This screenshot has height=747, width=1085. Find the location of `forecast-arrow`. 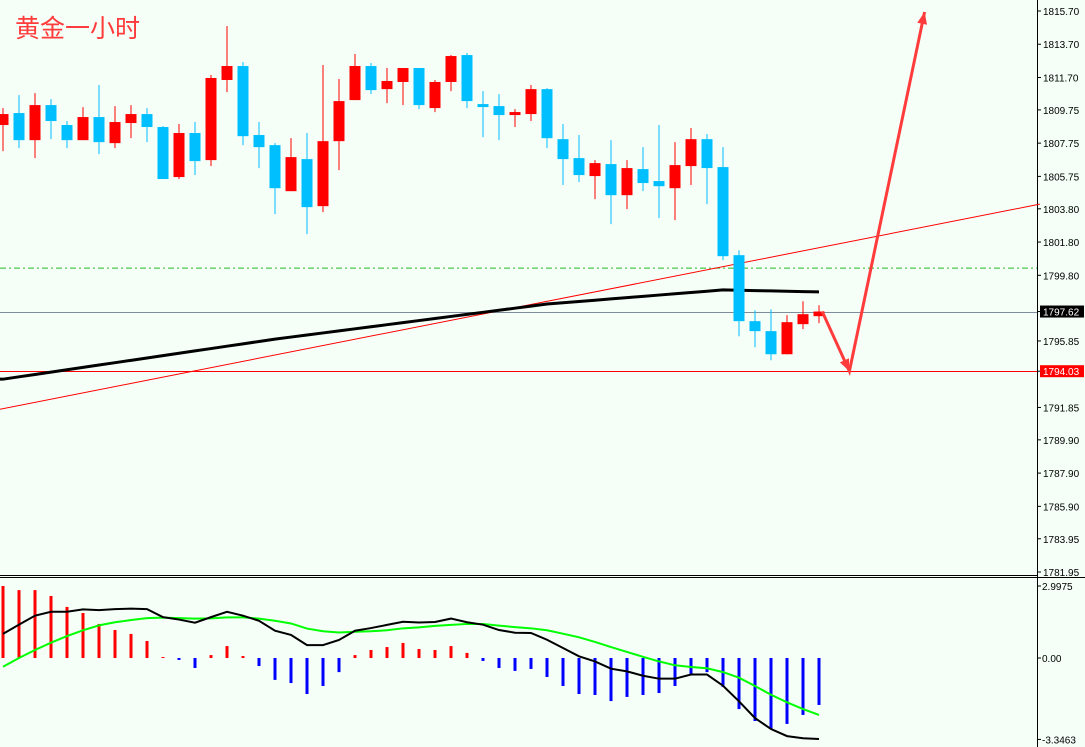

forecast-arrow is located at coordinates (873, 193).